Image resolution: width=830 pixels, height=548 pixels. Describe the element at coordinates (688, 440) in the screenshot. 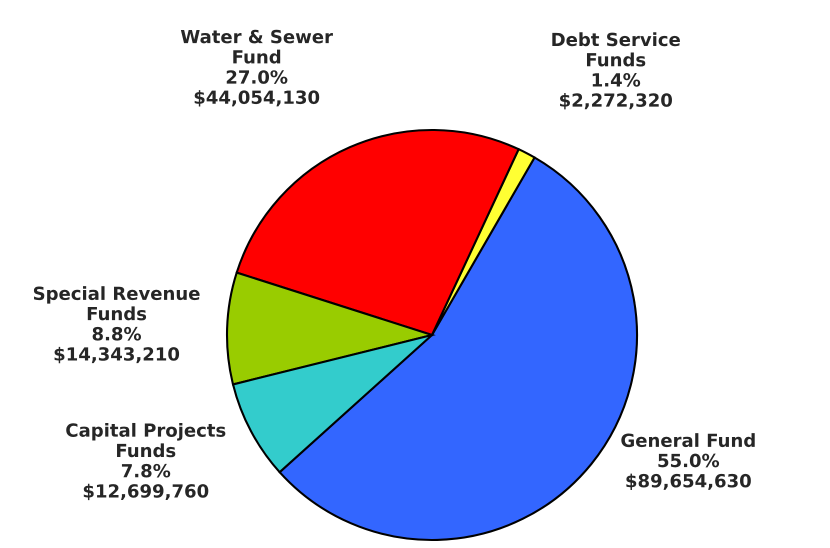

I see `slice-label: General Fund` at that location.